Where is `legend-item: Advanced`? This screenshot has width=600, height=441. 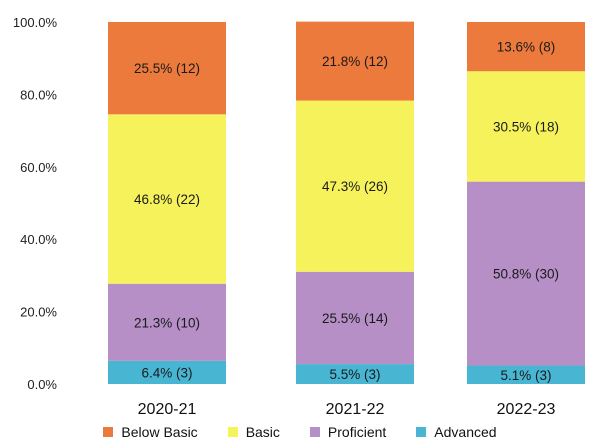
legend-item: Advanced is located at coordinates (456, 432).